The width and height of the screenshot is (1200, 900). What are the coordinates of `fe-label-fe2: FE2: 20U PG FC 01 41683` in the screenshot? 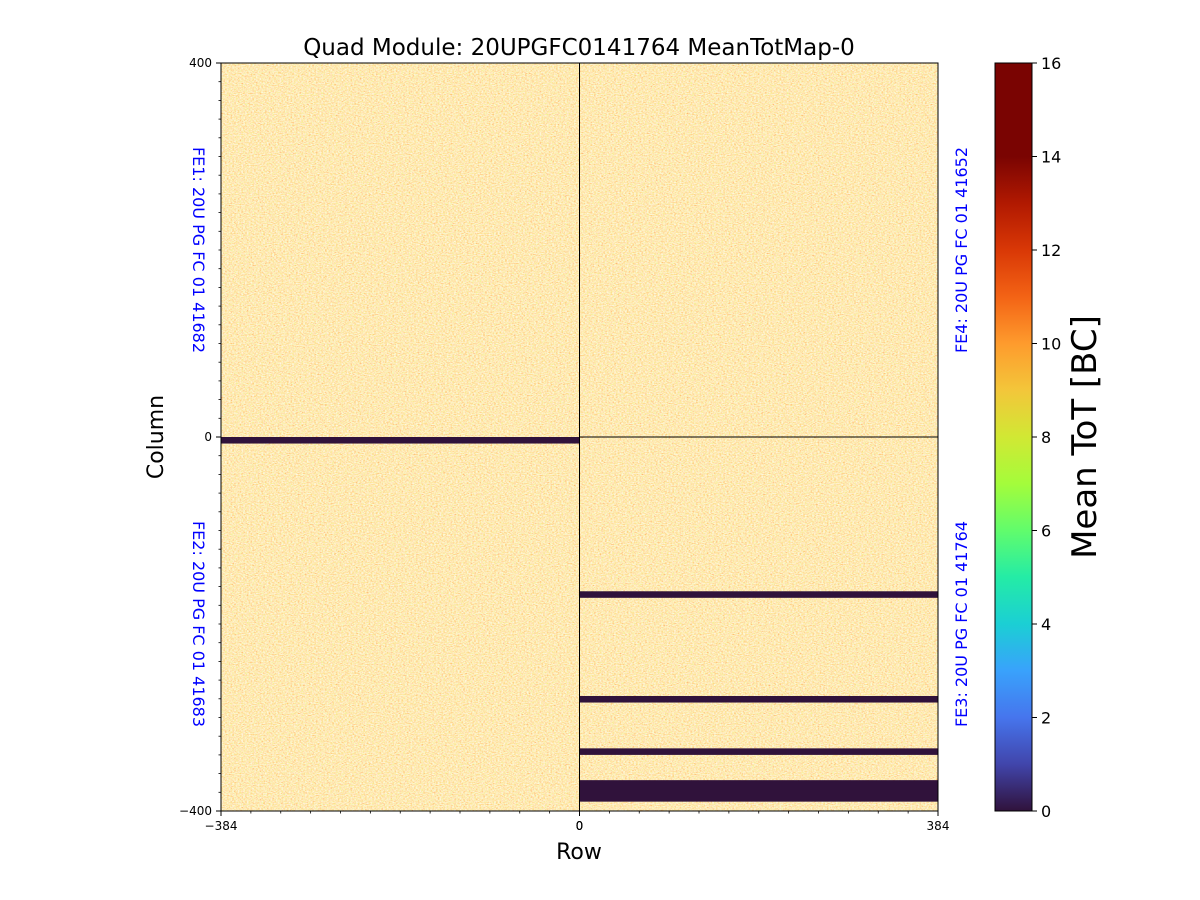 It's located at (198, 624).